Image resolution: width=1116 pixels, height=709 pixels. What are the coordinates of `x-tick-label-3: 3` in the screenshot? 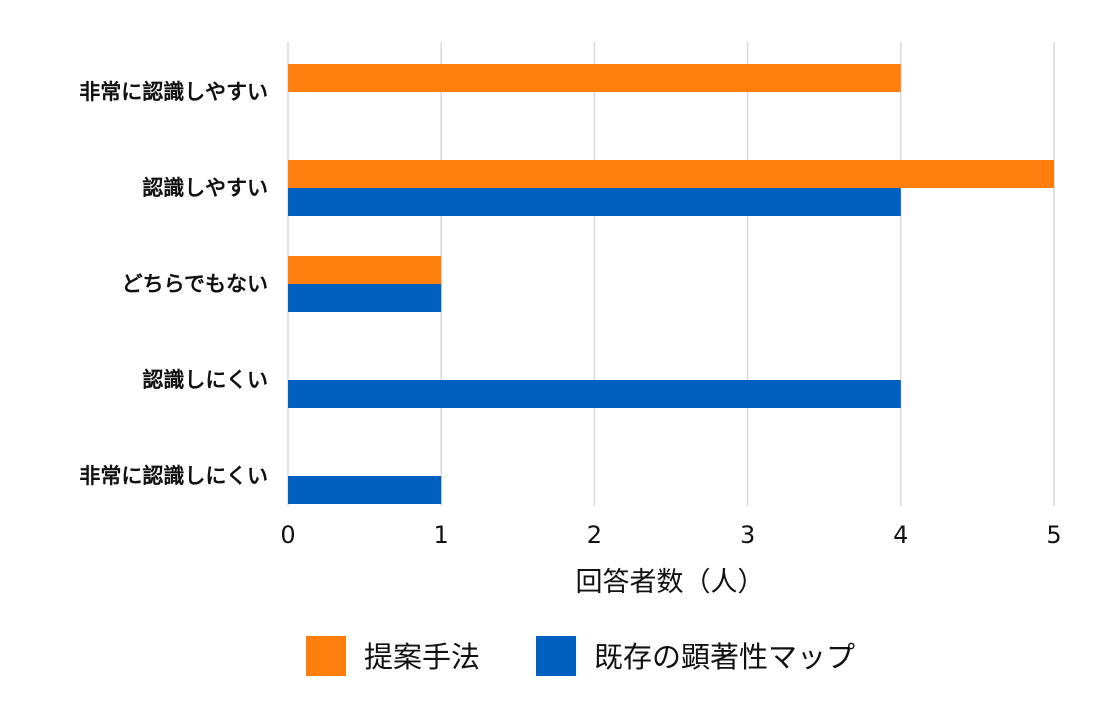 It's located at (747, 535).